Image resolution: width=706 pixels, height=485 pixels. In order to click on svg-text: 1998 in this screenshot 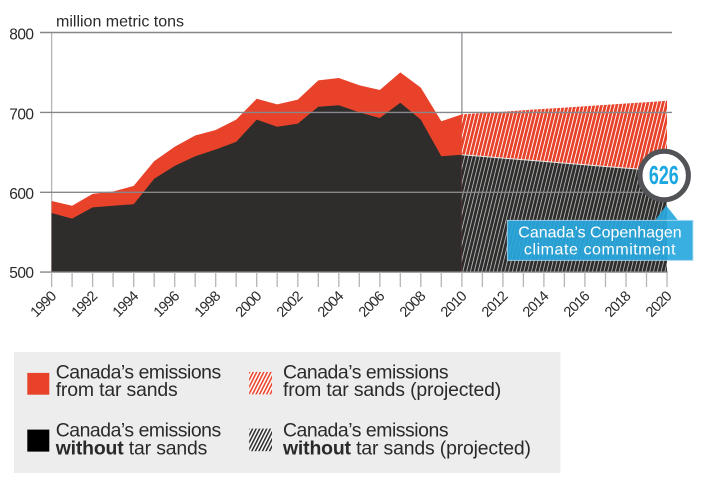, I will do `click(208, 304)`.